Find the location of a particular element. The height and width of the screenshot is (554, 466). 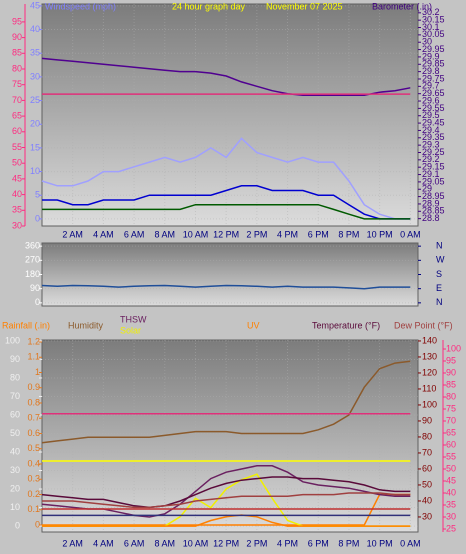

legend-label: Solar is located at coordinates (130, 330).